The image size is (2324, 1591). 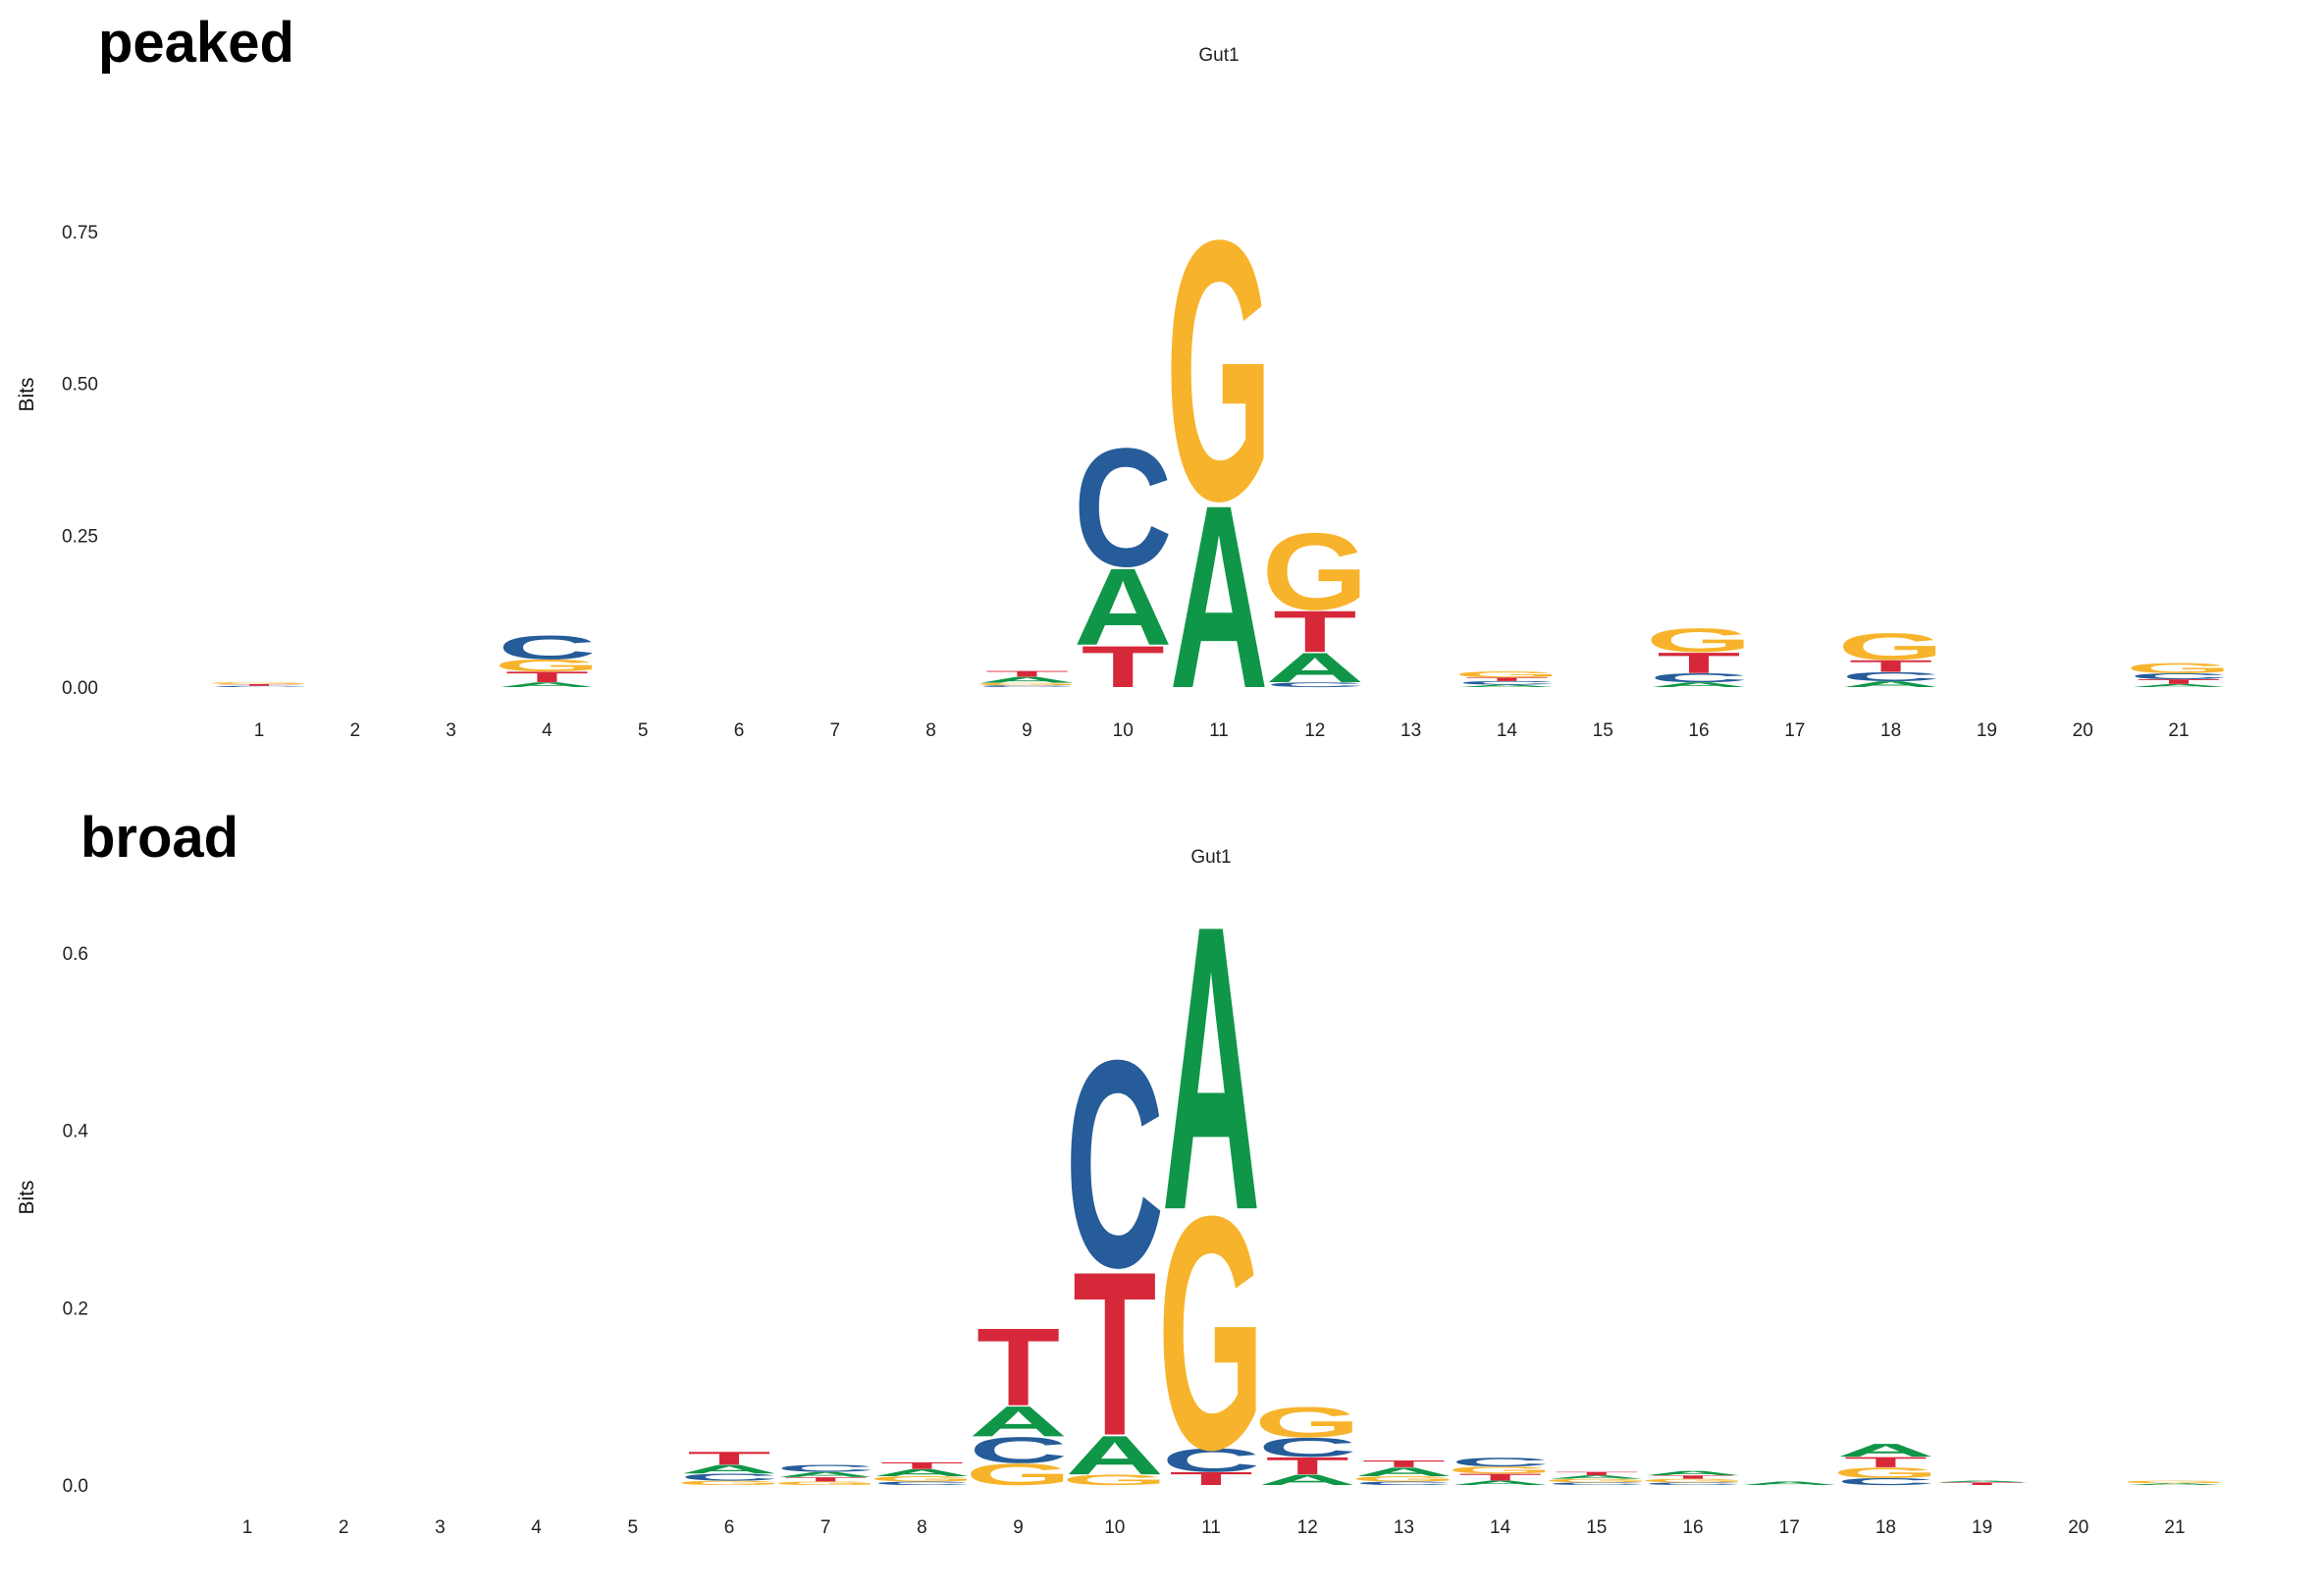 I want to click on y-tick-label: 0.75, so click(x=80, y=233).